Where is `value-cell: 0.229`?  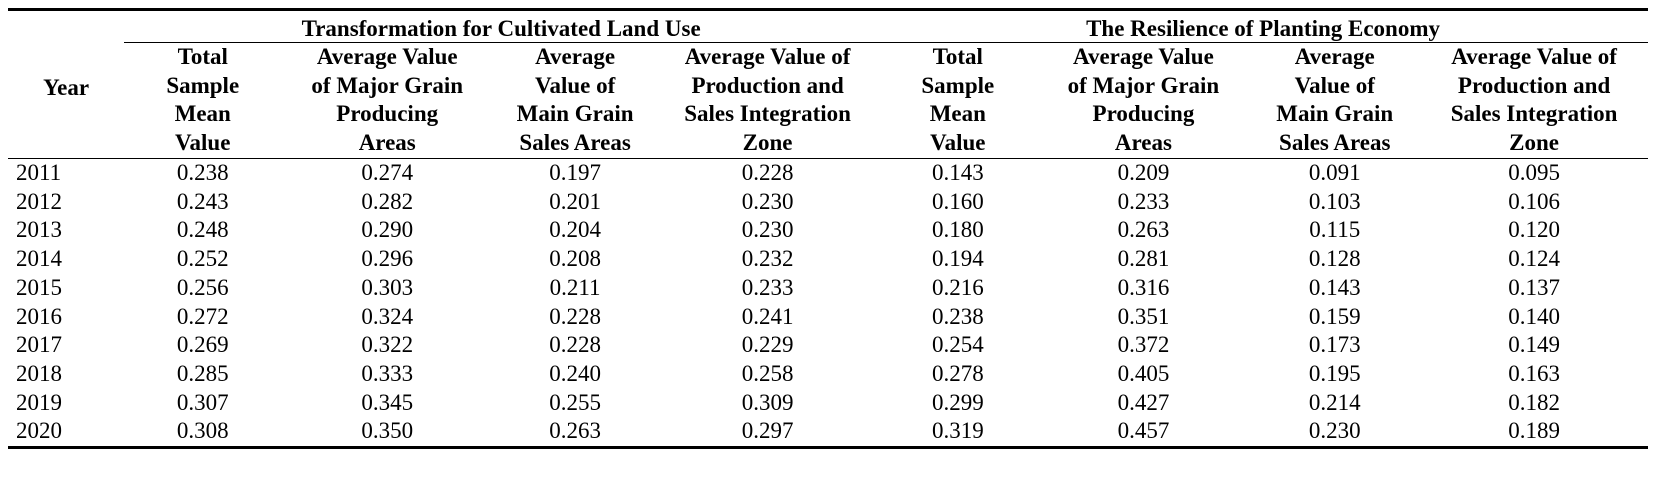 value-cell: 0.229 is located at coordinates (767, 345).